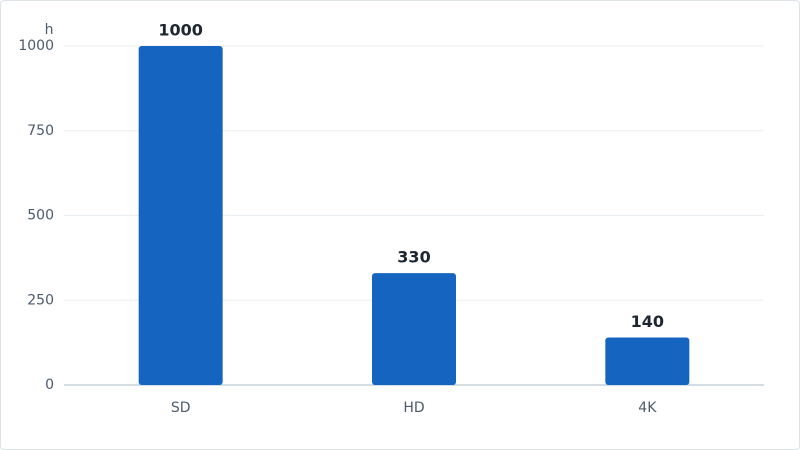  I want to click on y-tick-label: 0, so click(49, 385).